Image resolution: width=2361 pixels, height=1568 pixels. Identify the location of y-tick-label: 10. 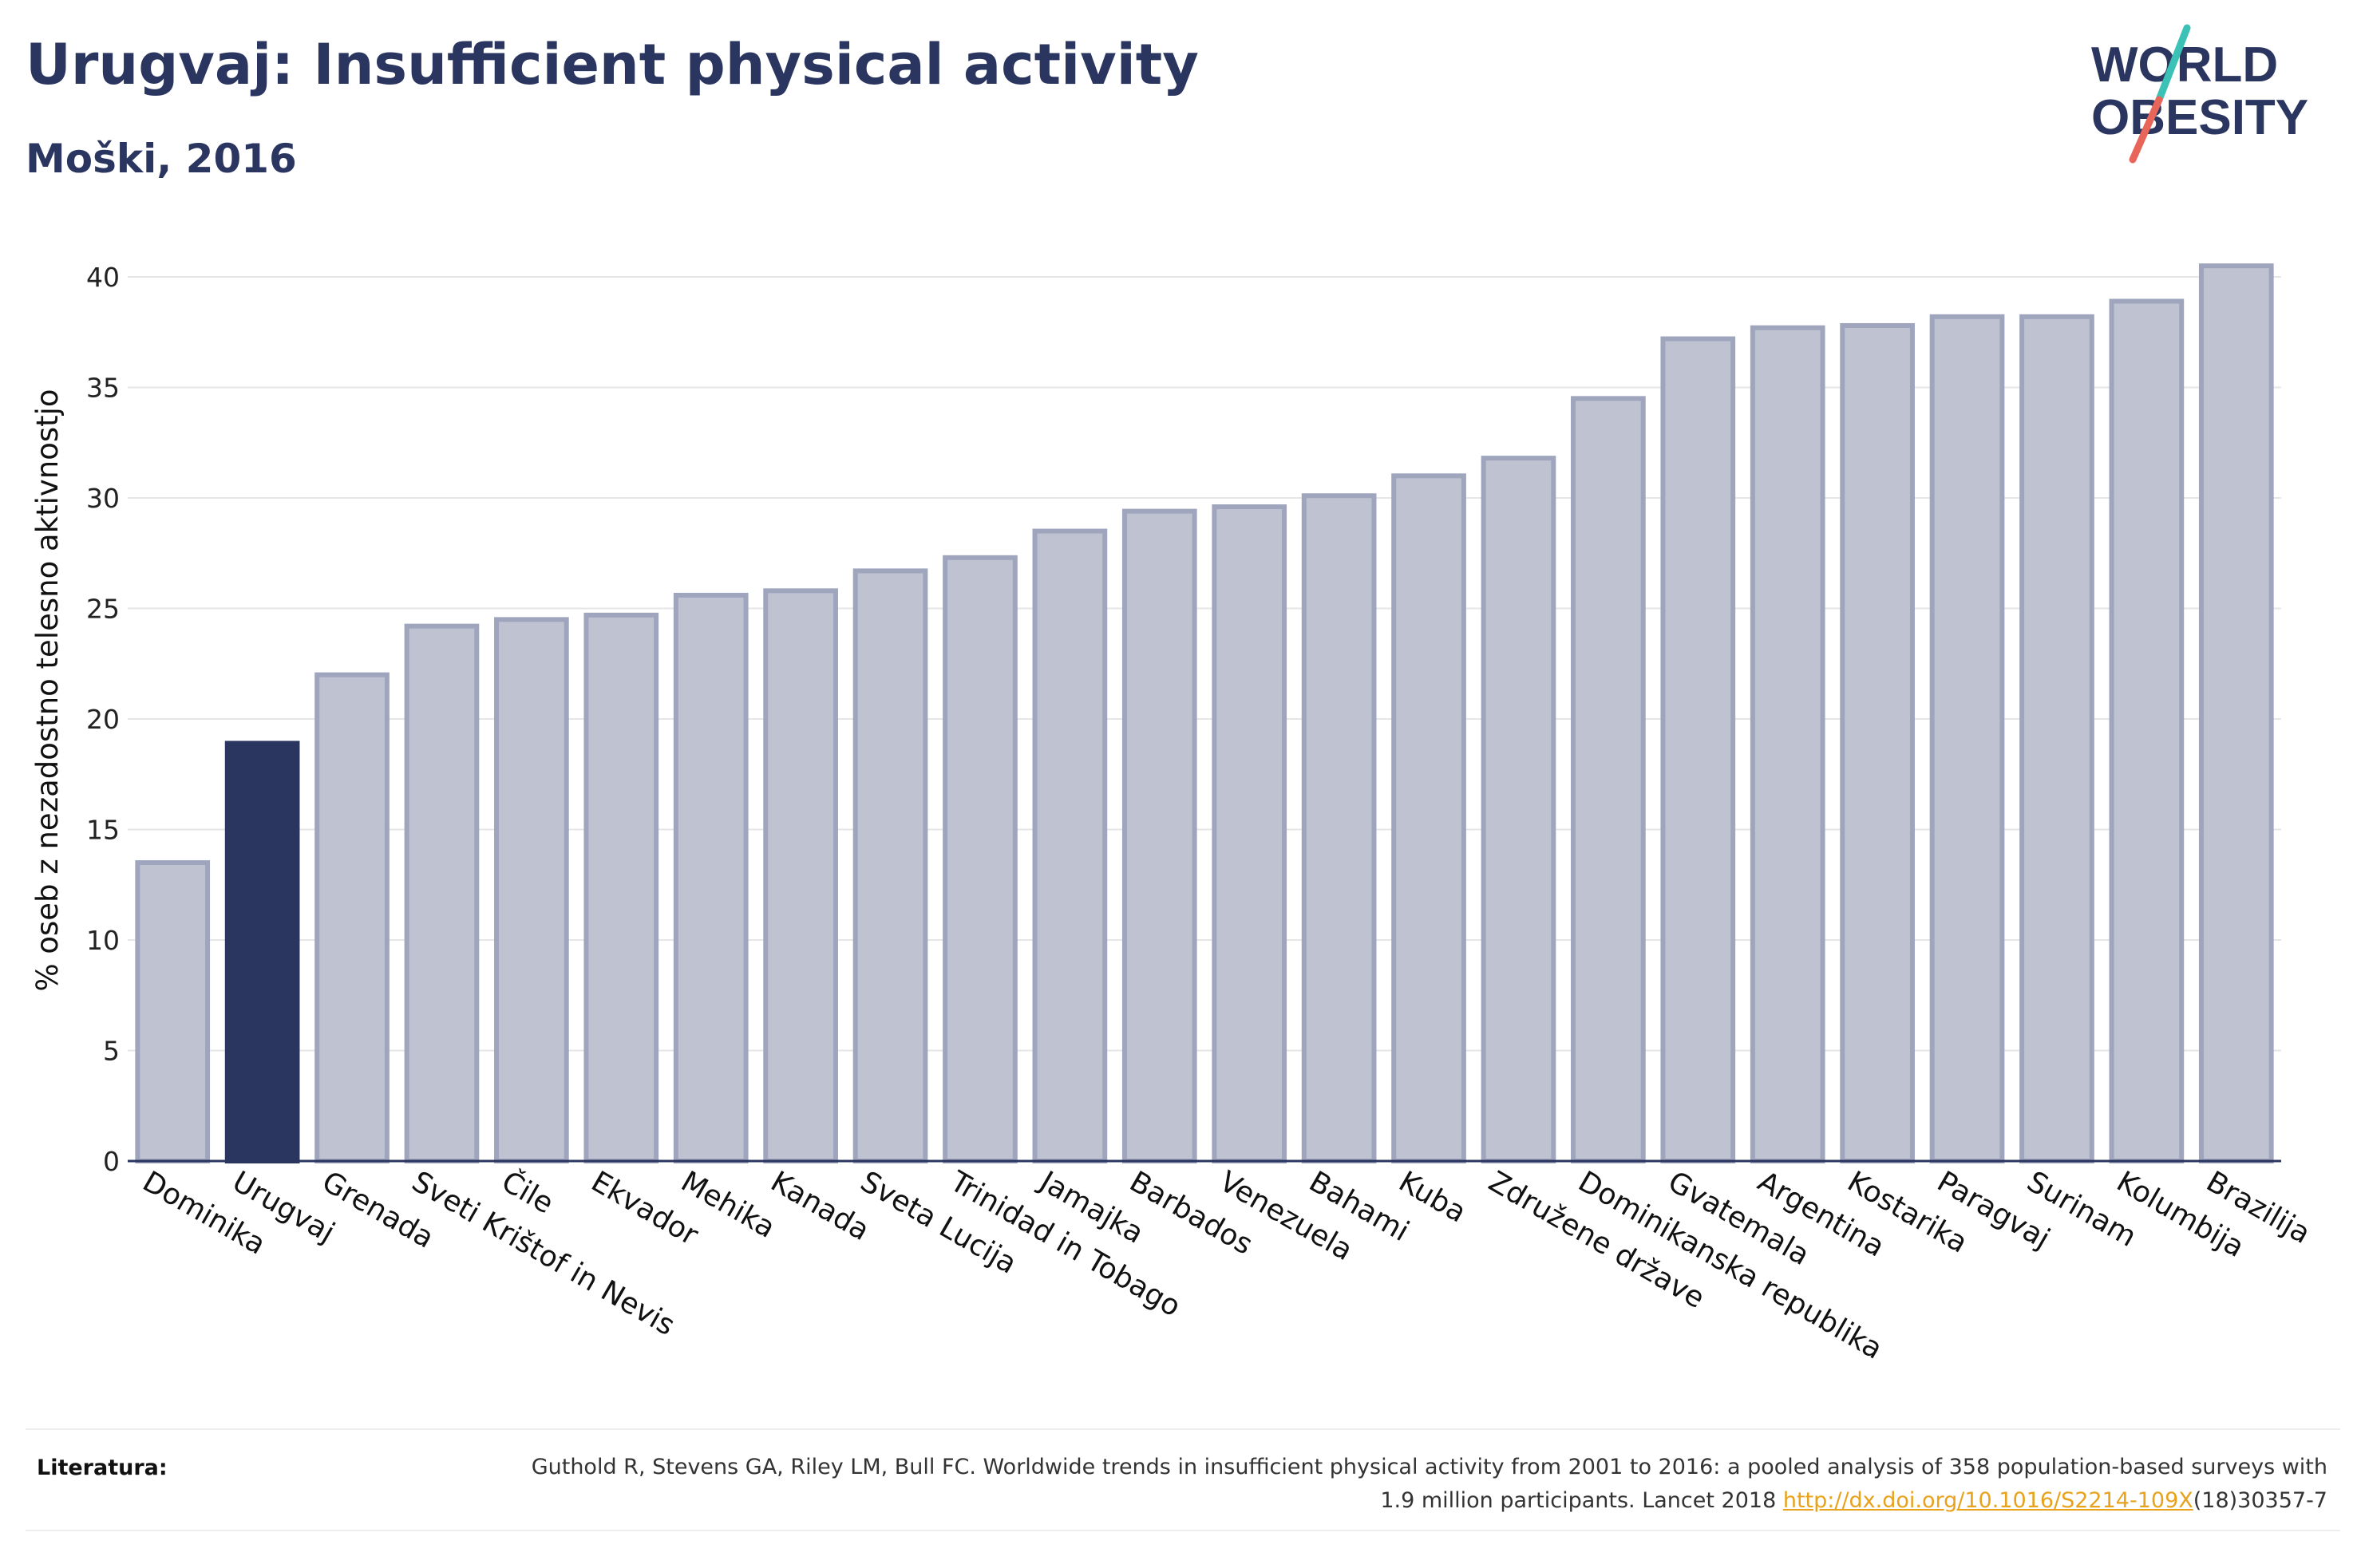
(103, 941).